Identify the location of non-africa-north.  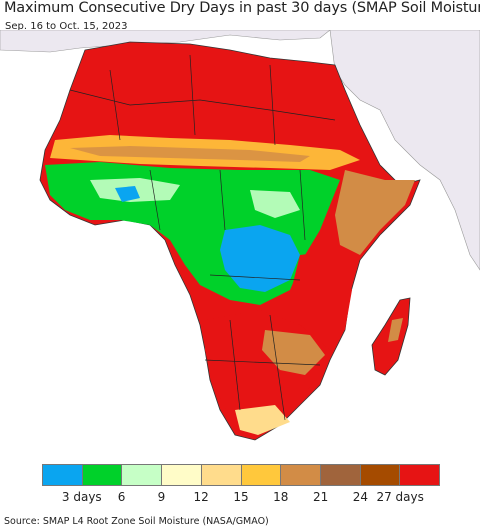
(165, 41).